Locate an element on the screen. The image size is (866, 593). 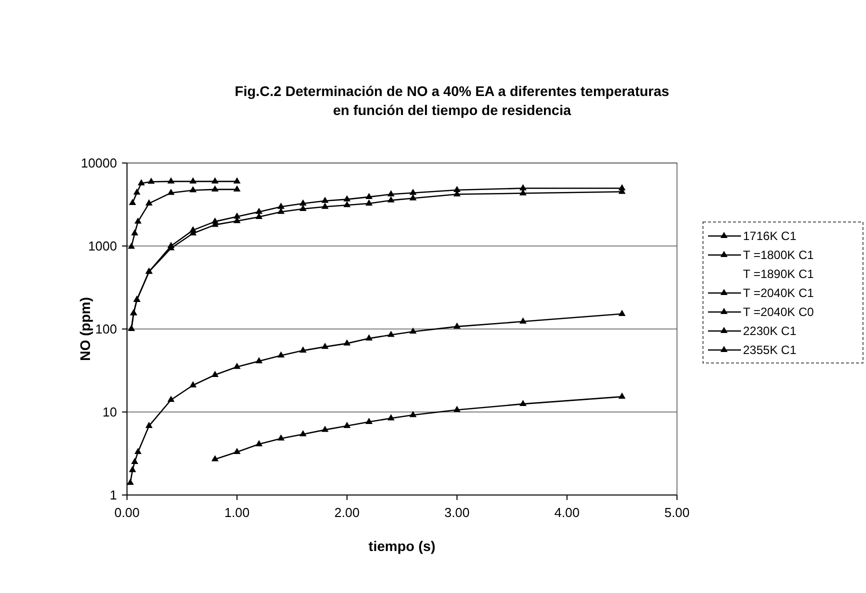
y-tick-label: 1 is located at coordinates (113, 495).